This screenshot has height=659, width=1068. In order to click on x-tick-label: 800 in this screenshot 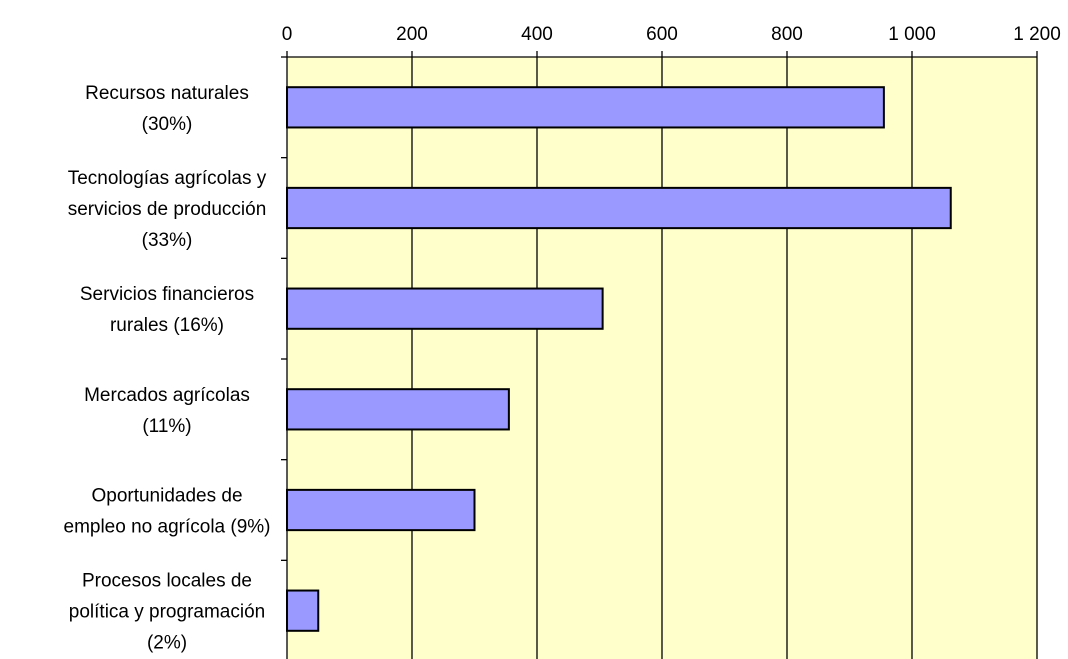, I will do `click(787, 34)`.